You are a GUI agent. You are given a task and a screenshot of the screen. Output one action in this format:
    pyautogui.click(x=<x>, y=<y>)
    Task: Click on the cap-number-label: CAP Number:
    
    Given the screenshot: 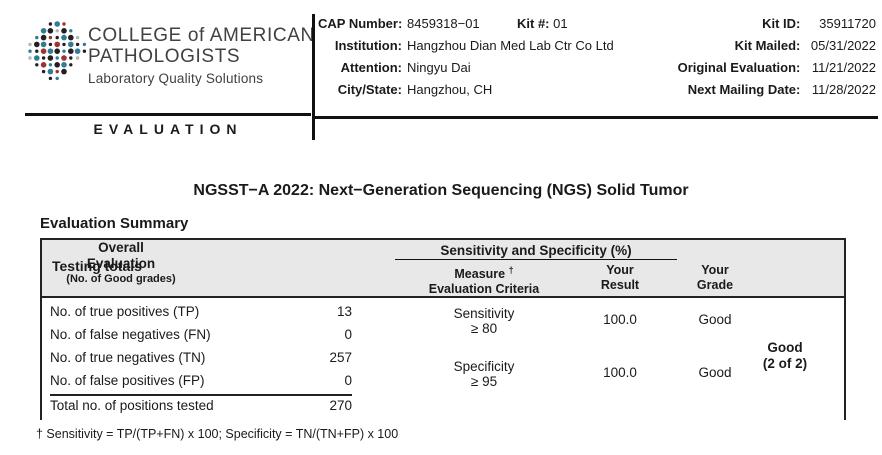 What is the action you would take?
    pyautogui.click(x=360, y=23)
    